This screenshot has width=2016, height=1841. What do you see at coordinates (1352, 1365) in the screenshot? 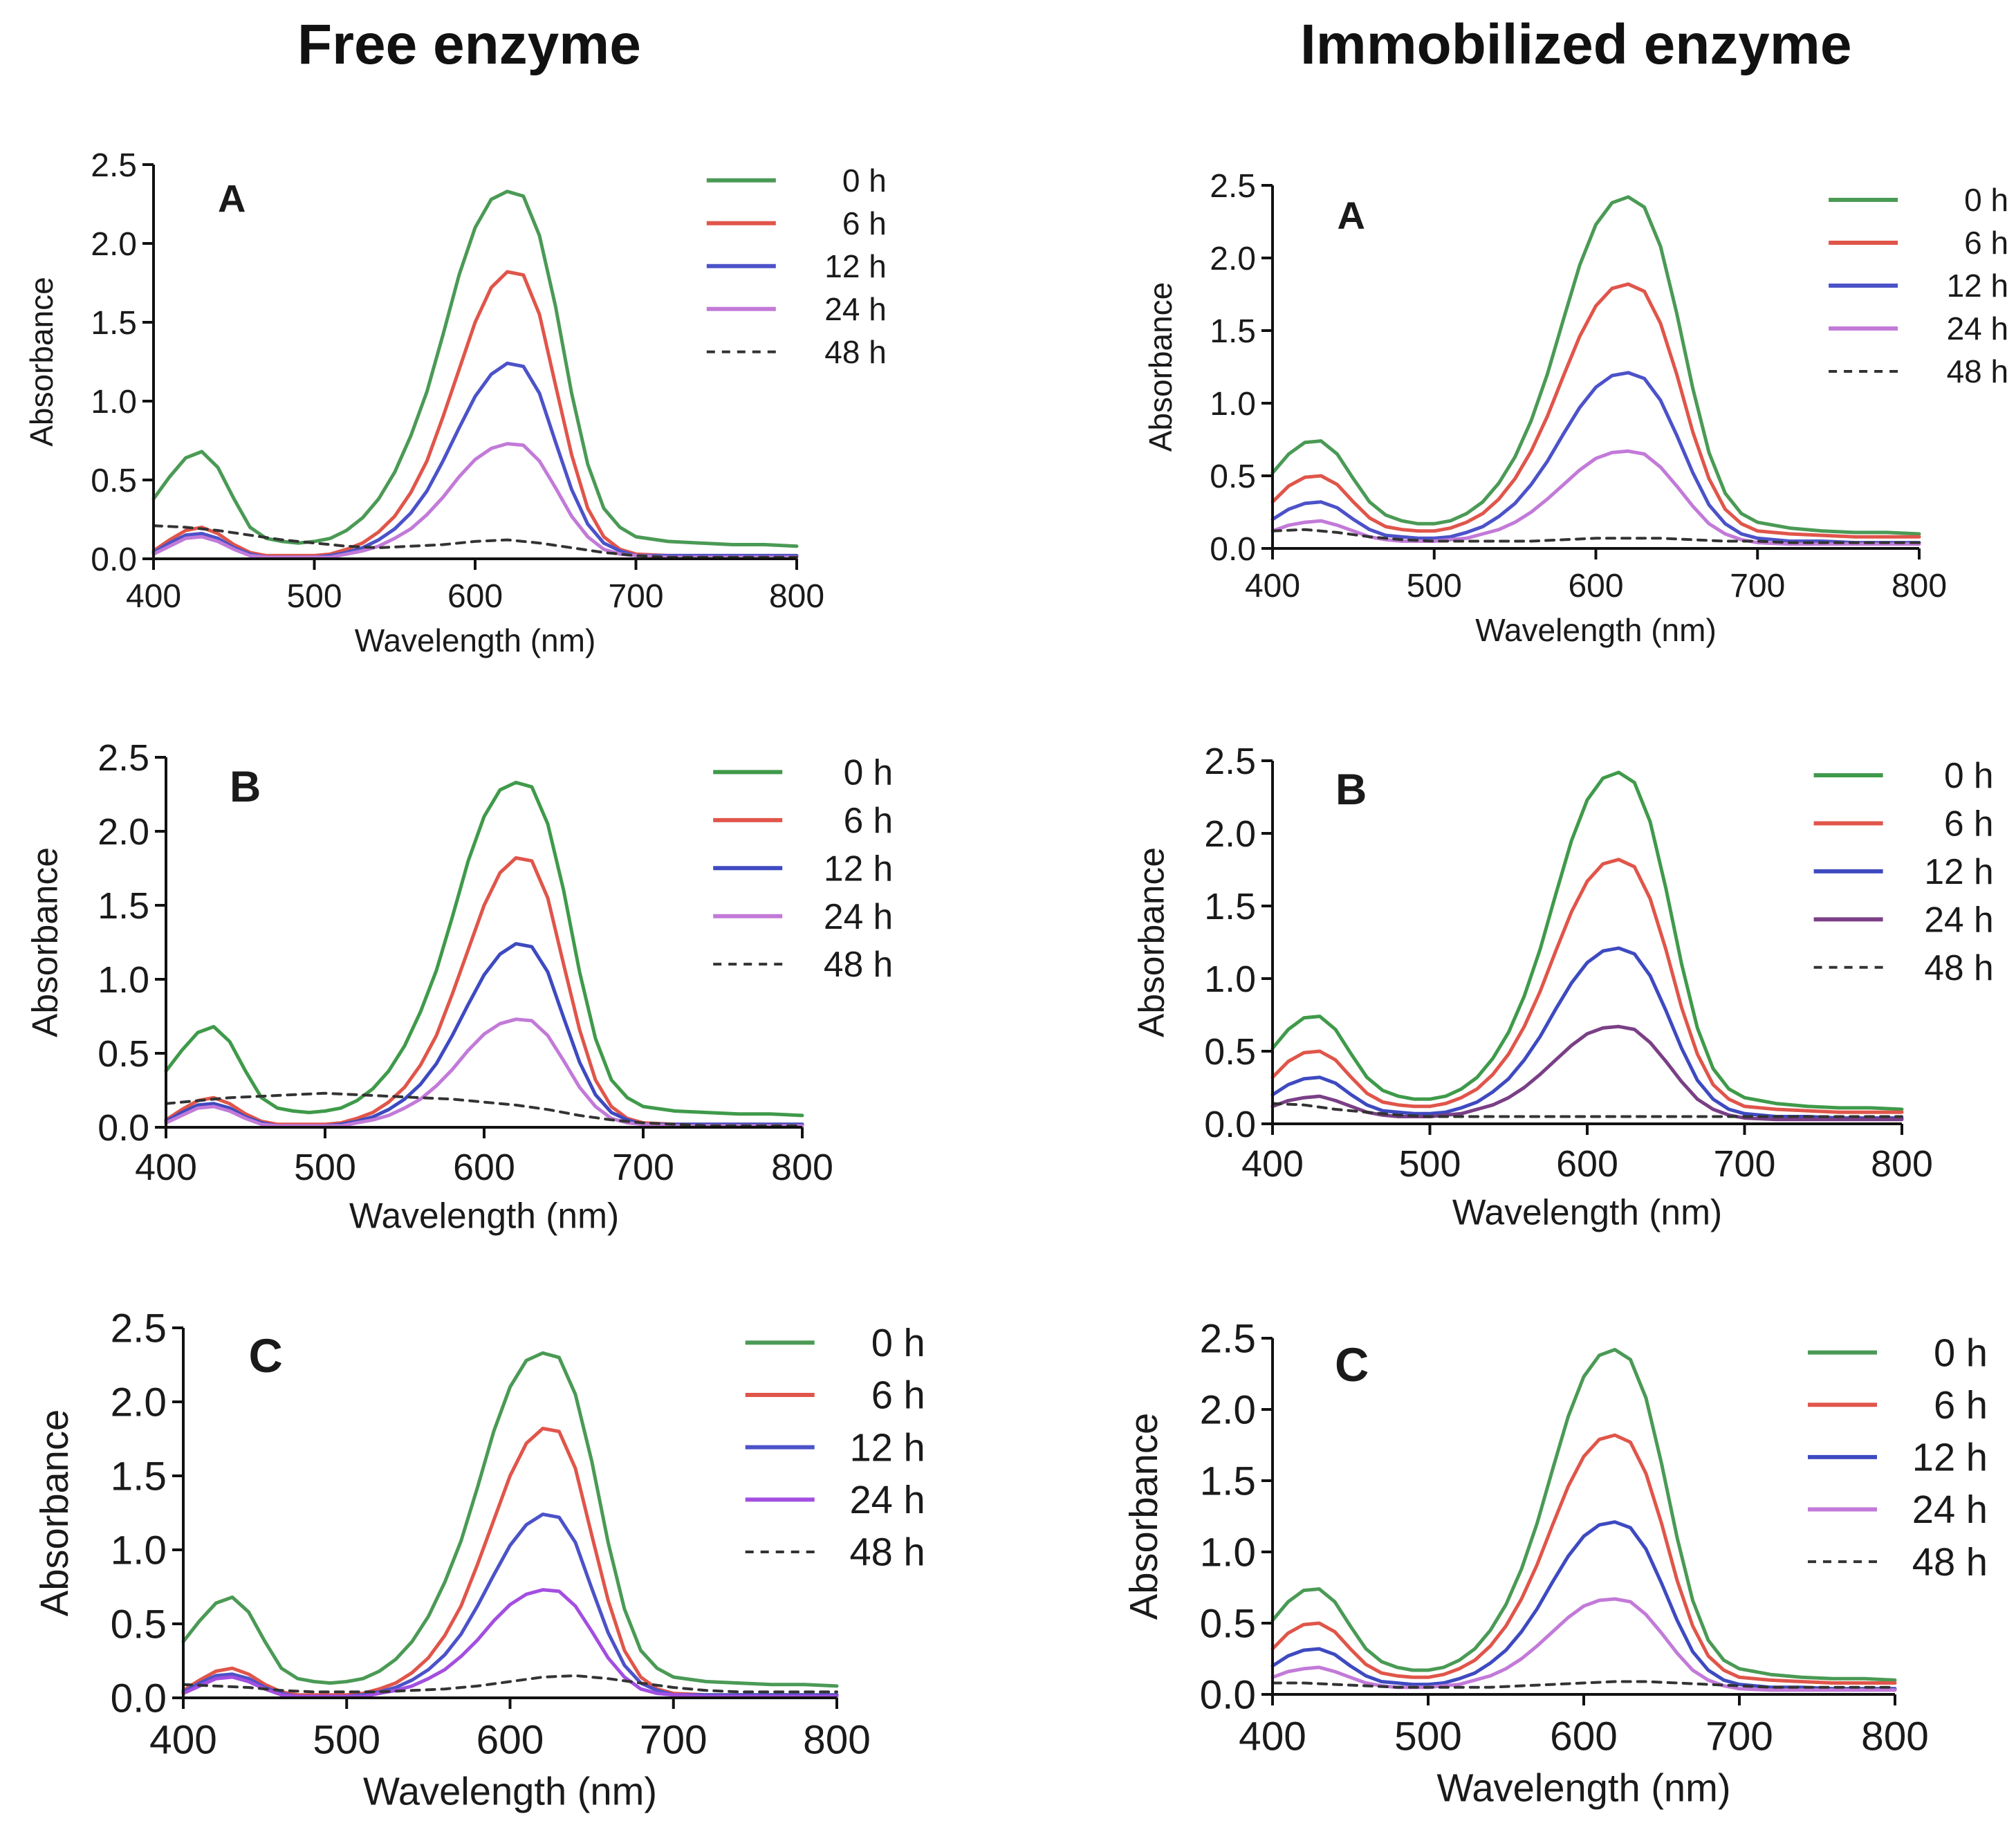
I see `panel-label: C` at bounding box center [1352, 1365].